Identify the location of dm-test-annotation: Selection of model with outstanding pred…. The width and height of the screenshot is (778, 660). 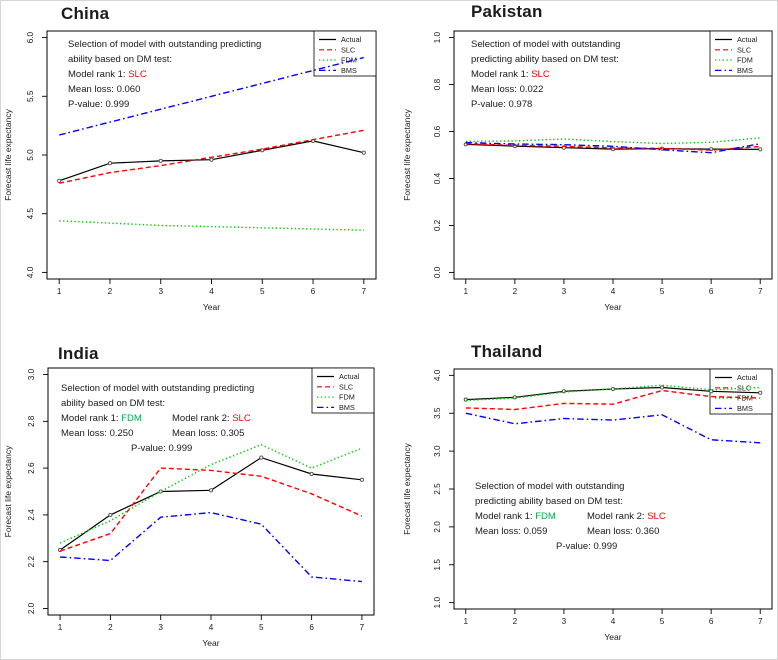
(157, 418).